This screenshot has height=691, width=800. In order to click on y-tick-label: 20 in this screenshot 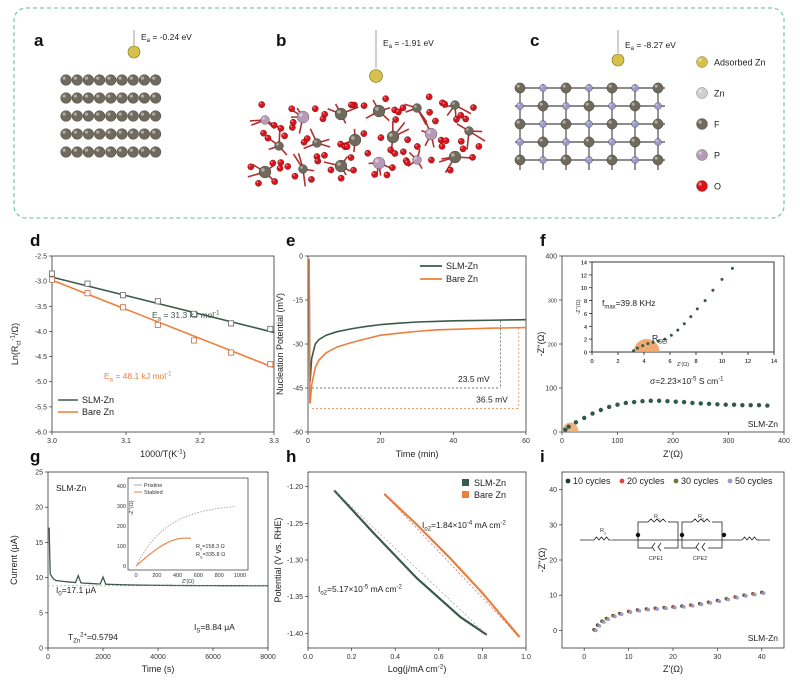, I will do `click(39, 508)`.